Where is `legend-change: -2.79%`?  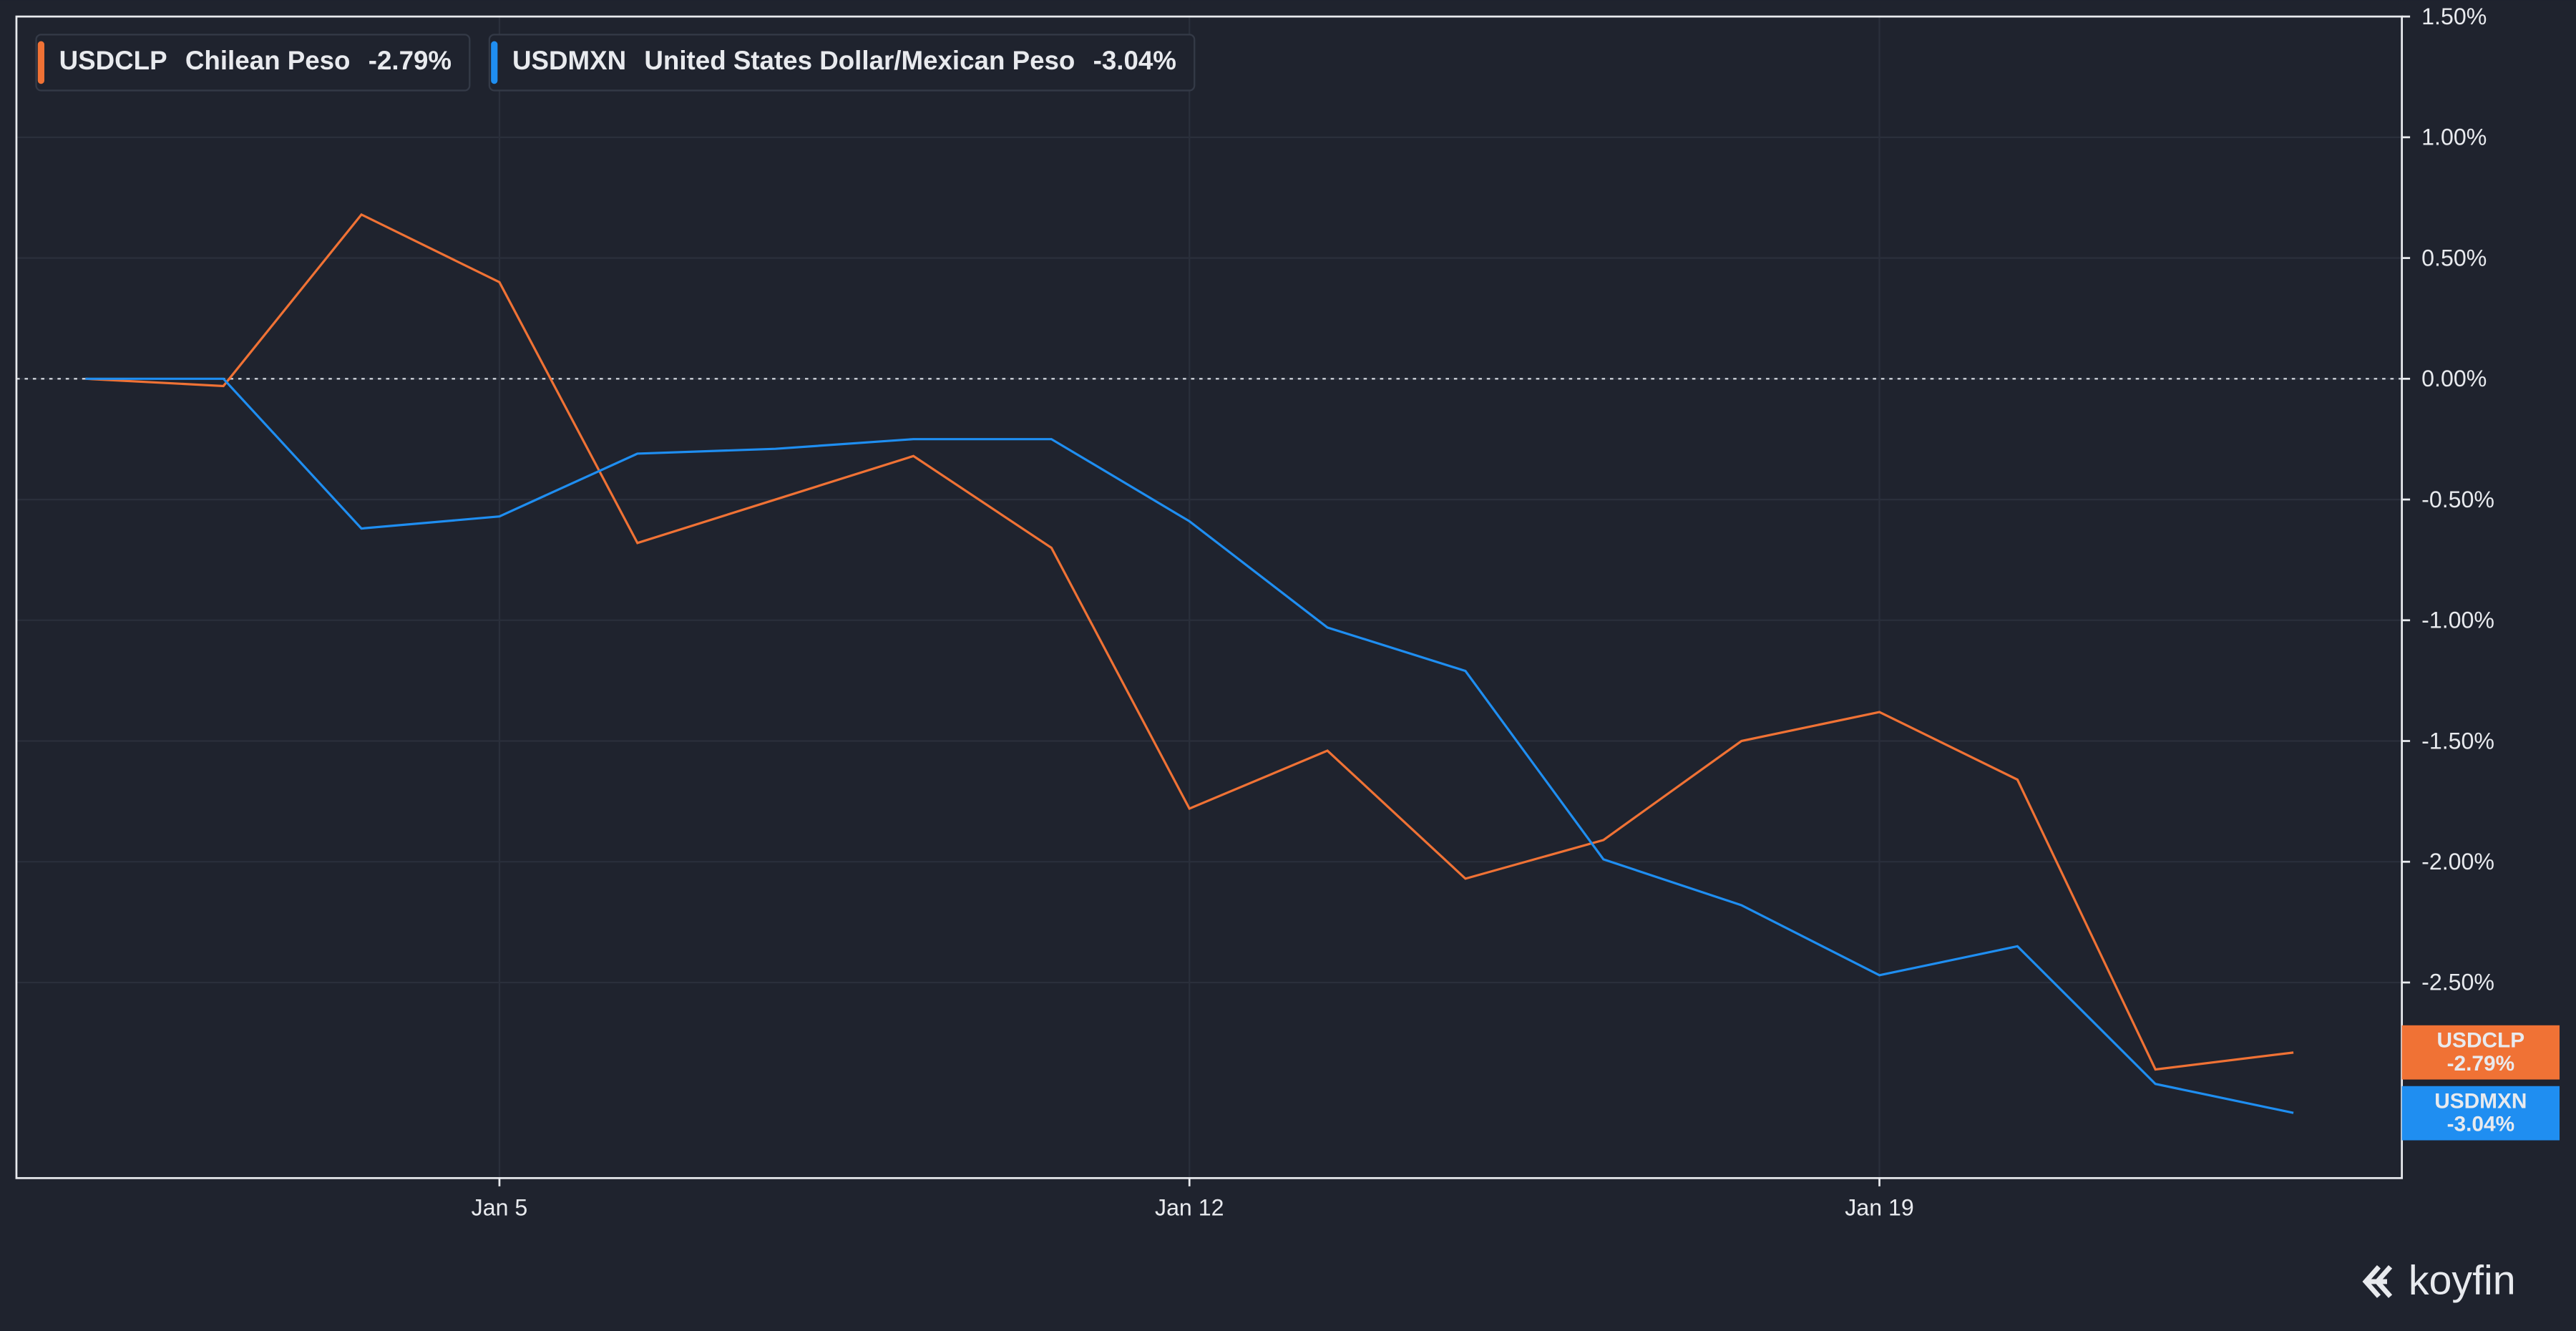 legend-change: -2.79% is located at coordinates (410, 60).